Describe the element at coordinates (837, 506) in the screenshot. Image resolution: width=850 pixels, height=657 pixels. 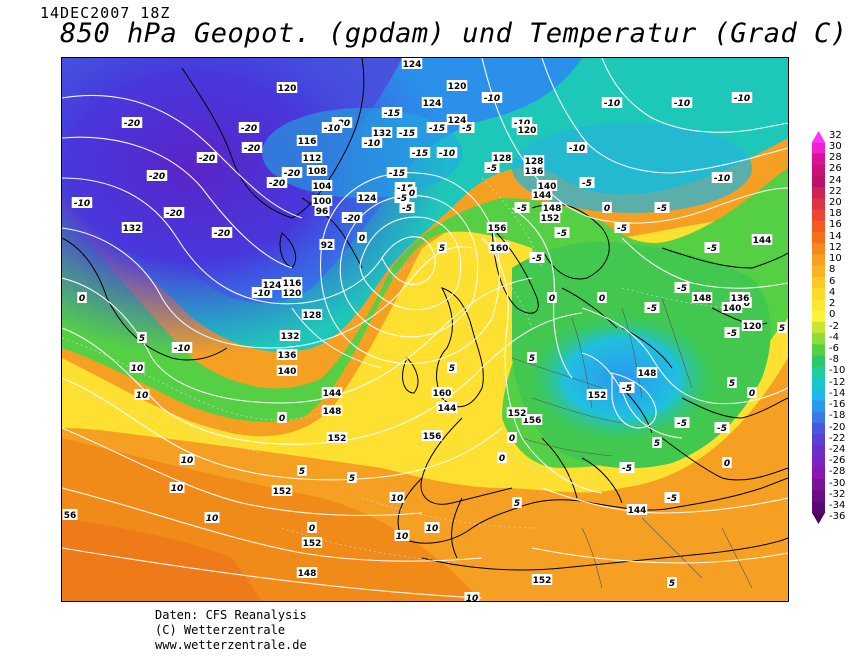
I see `colorbar-tick-label: -34` at that location.